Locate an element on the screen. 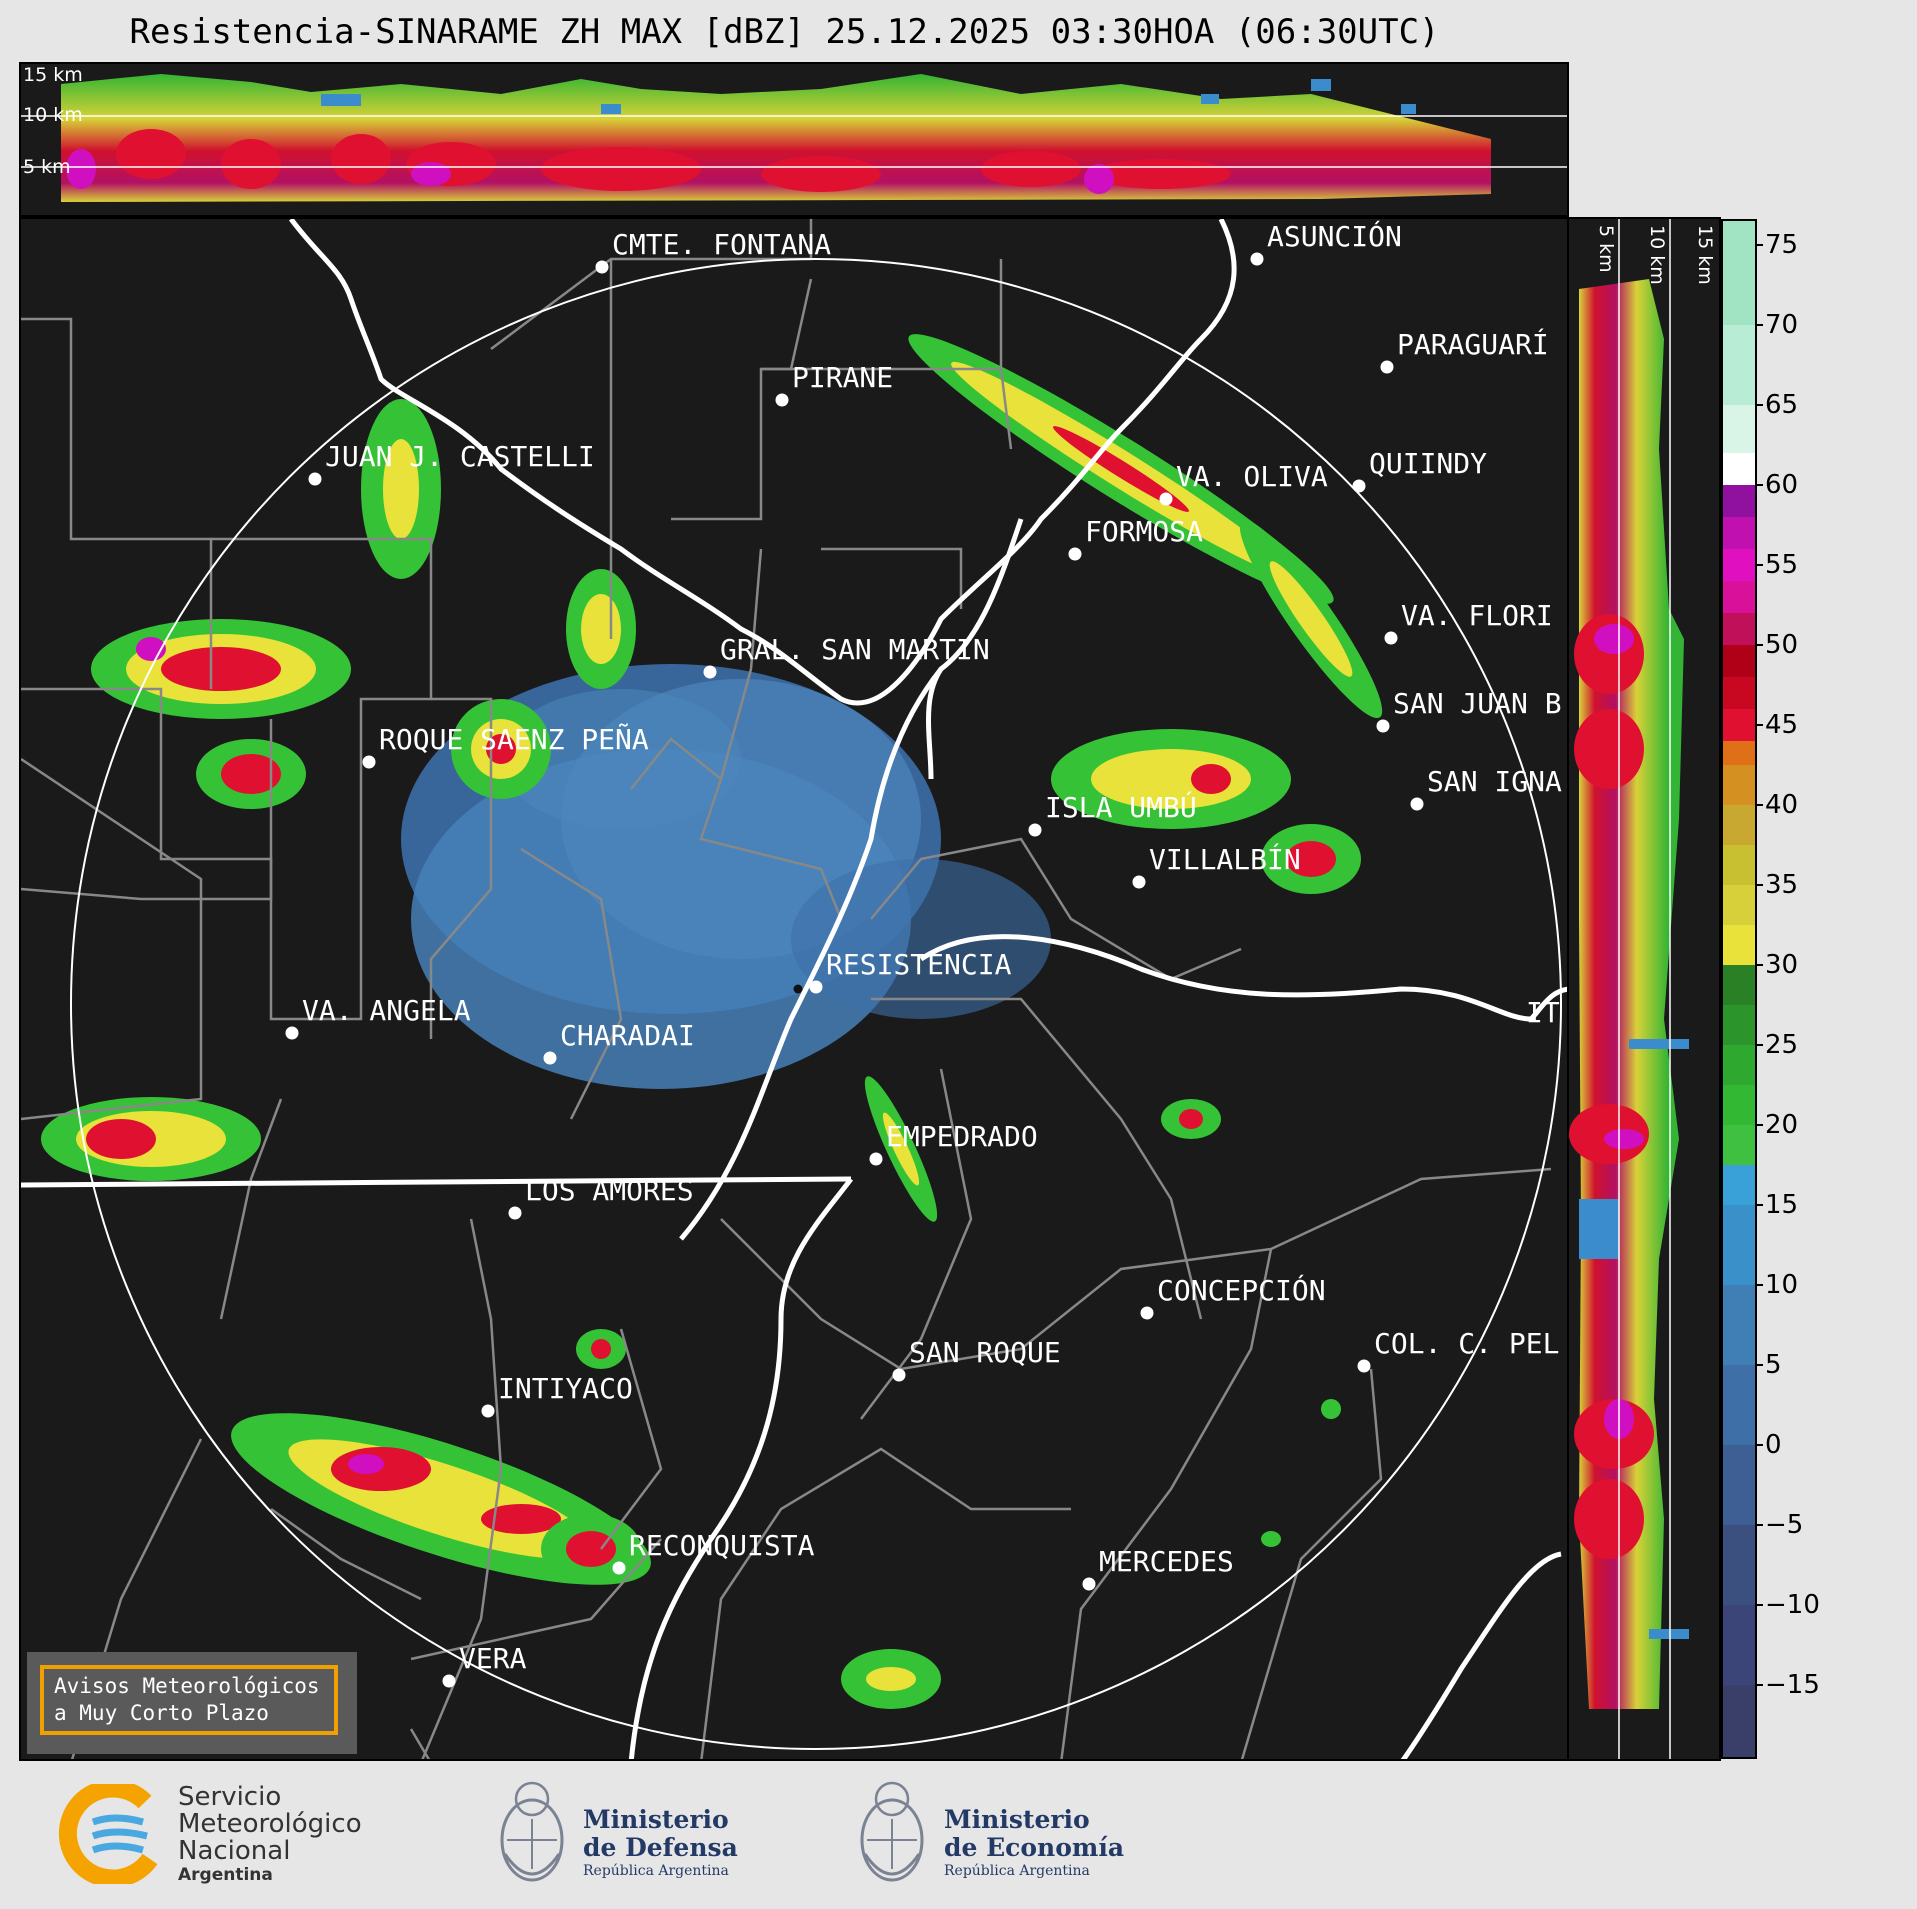 This screenshot has height=1909, width=1917. city-label-los-amores: LOS AMORES is located at coordinates (609, 1190).